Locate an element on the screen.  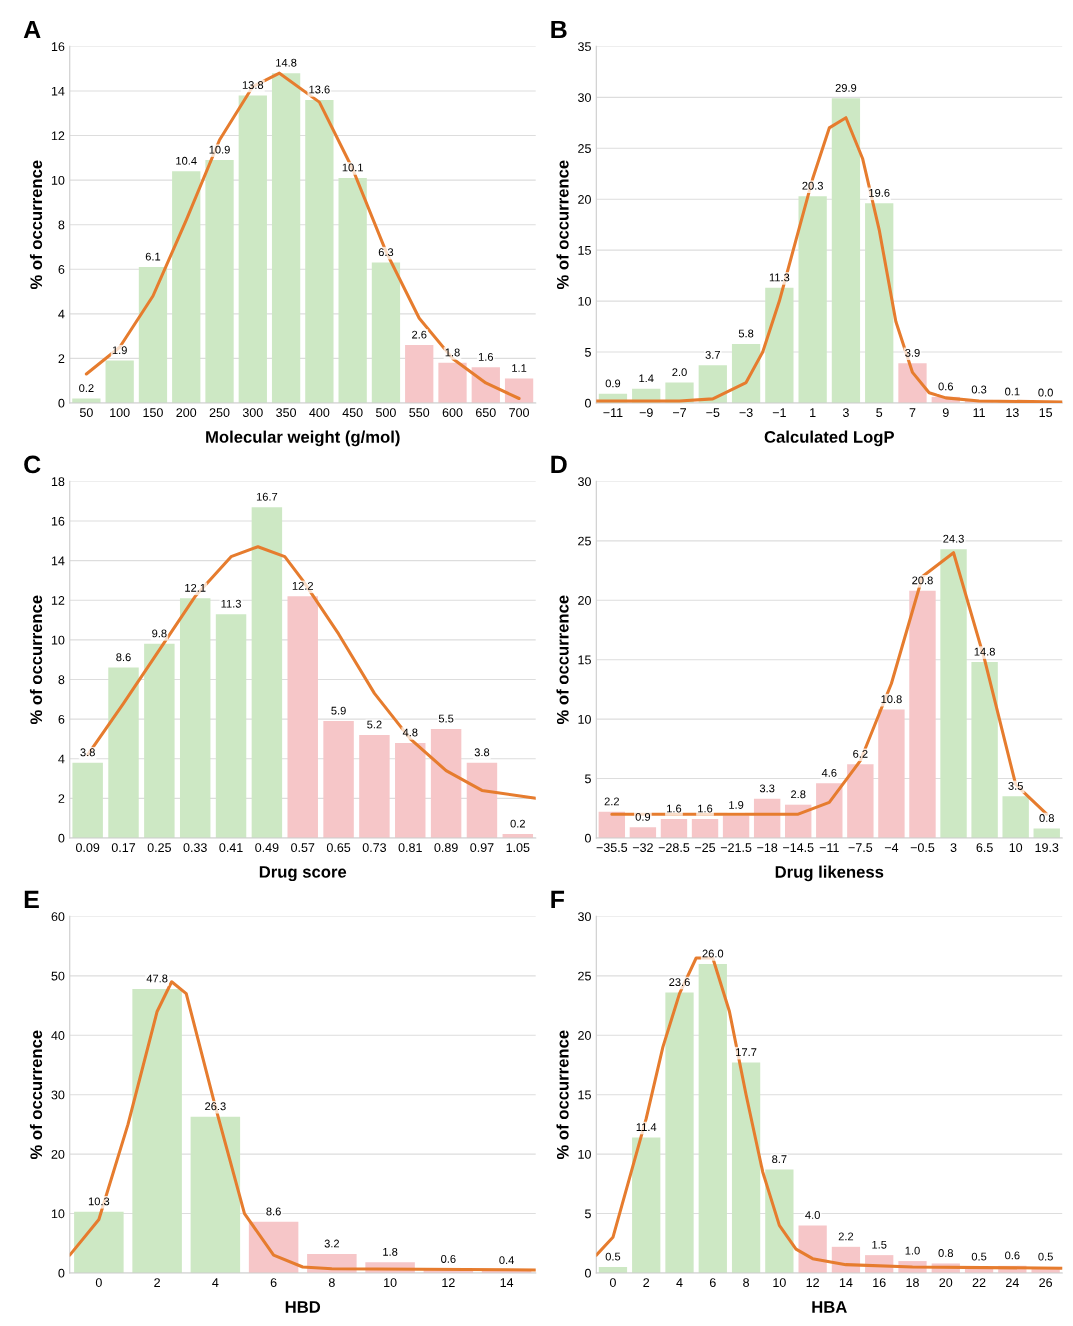
x-tick-label: 0.25 is located at coordinates (159, 848).